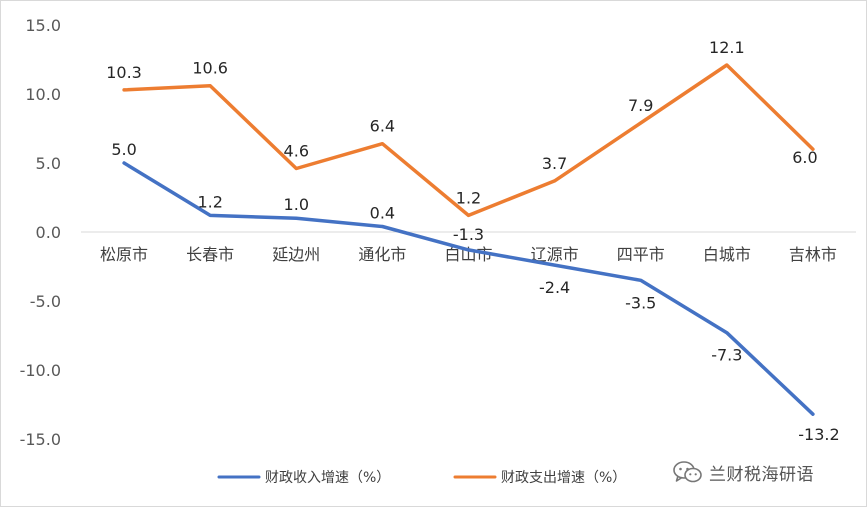 The width and height of the screenshot is (867, 508). I want to click on revenue-data-label: -1.3, so click(468, 234).